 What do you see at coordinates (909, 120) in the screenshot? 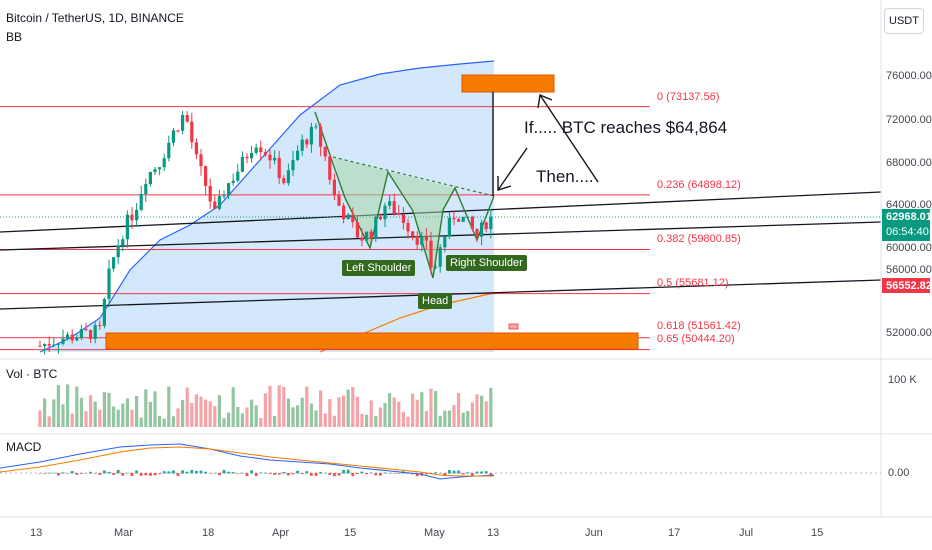
I see `price-tick: 72000.00` at bounding box center [909, 120].